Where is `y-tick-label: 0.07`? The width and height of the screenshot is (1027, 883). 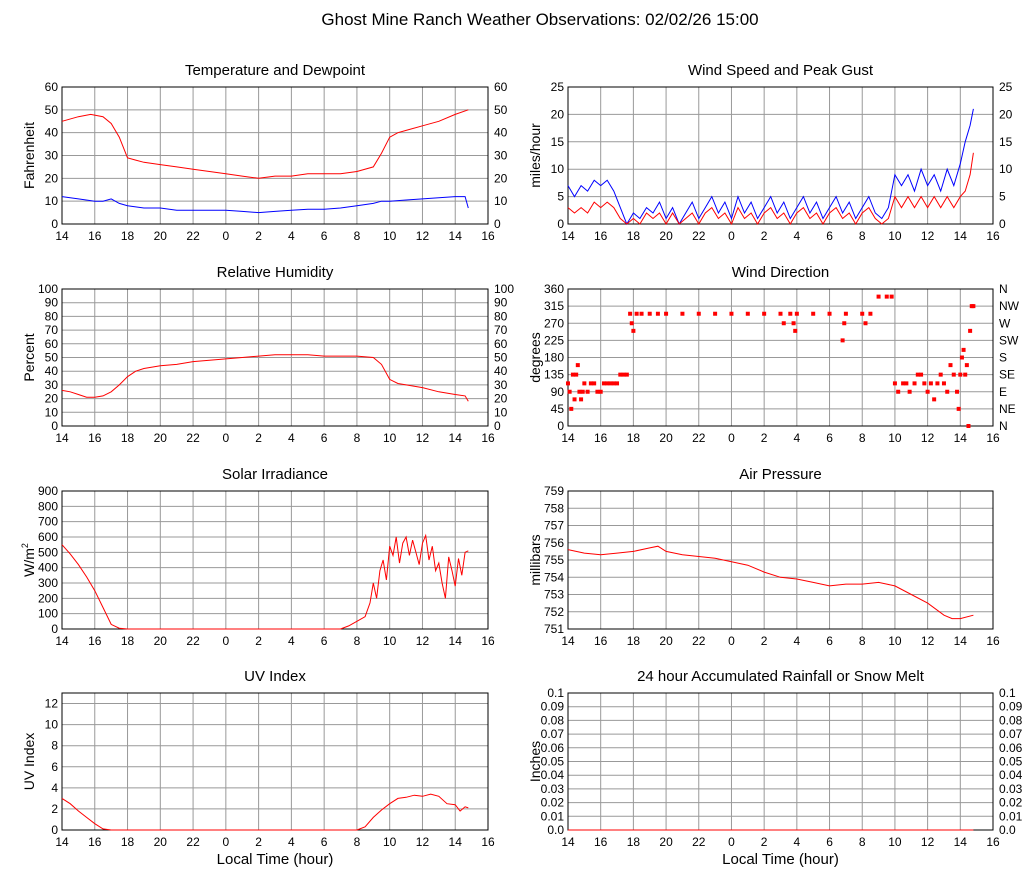
y-tick-label: 0.07 is located at coordinates (553, 734).